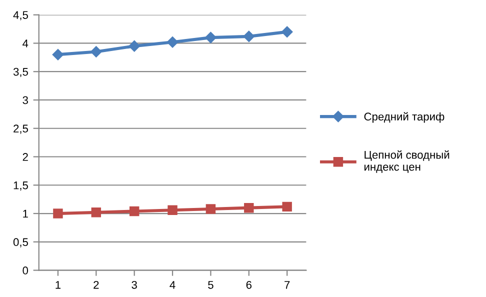  Describe the element at coordinates (21, 186) in the screenshot. I see `y-tick-label: 1,5` at that location.